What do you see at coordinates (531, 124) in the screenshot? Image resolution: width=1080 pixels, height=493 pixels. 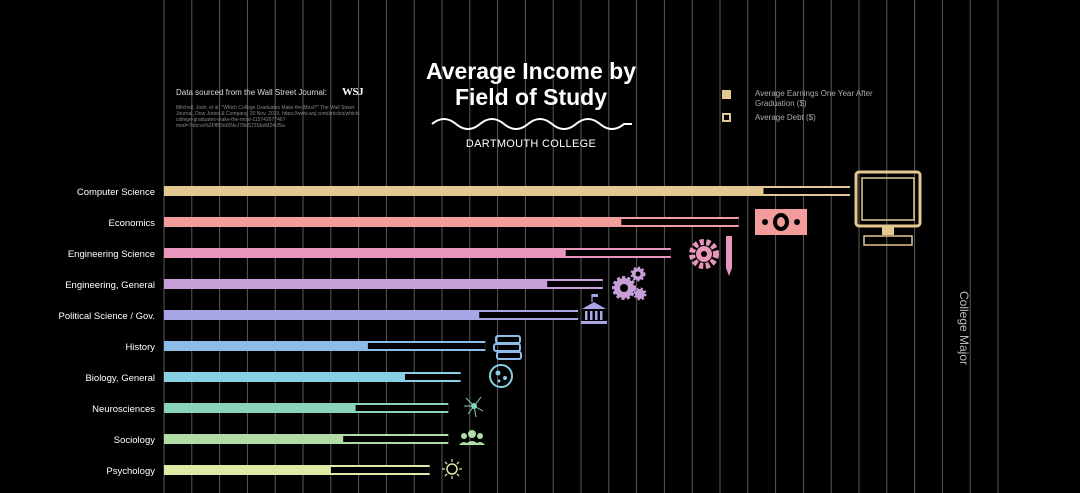 I see `wave-decoration` at bounding box center [531, 124].